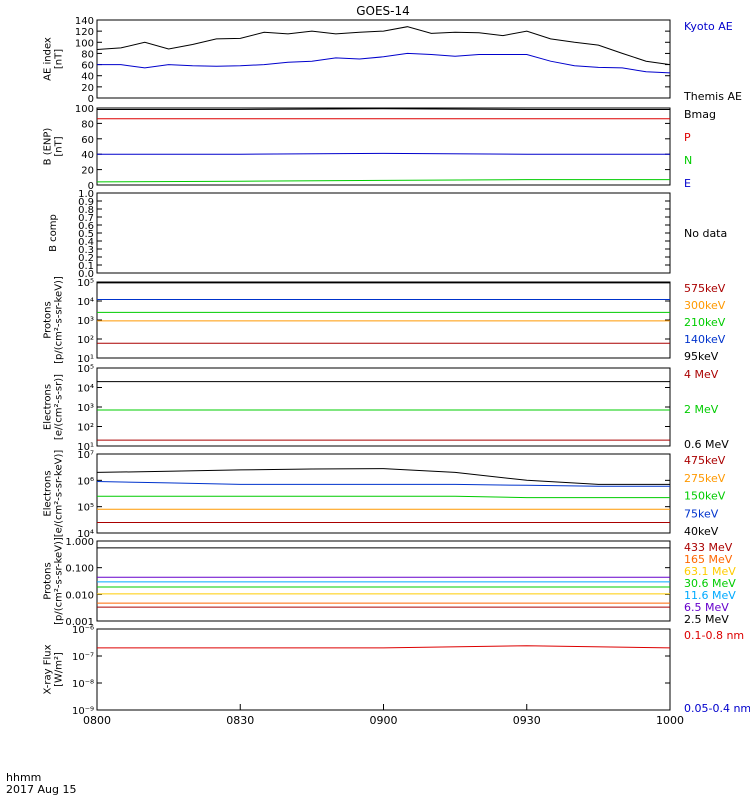  What do you see at coordinates (86, 274) in the screenshot?
I see `y-tick-label: 0.0` at bounding box center [86, 274].